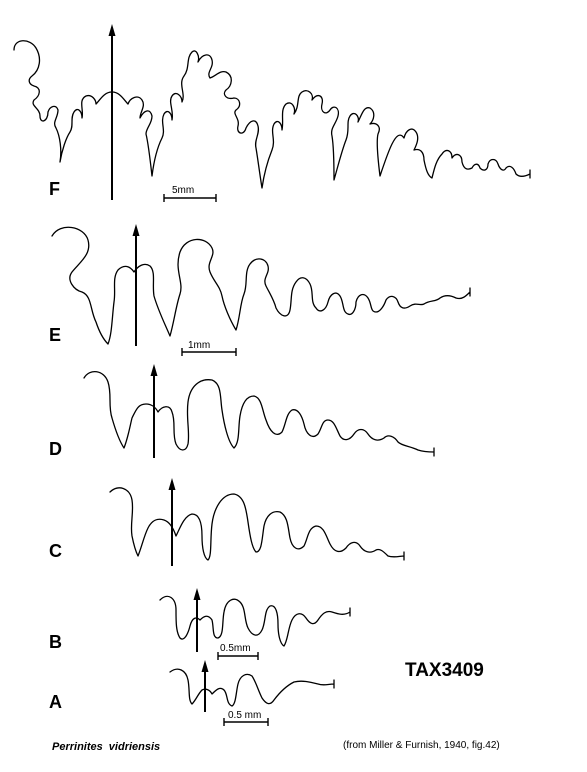 The image size is (587, 772). Describe the element at coordinates (197, 620) in the screenshot. I see `arrow-b` at that location.